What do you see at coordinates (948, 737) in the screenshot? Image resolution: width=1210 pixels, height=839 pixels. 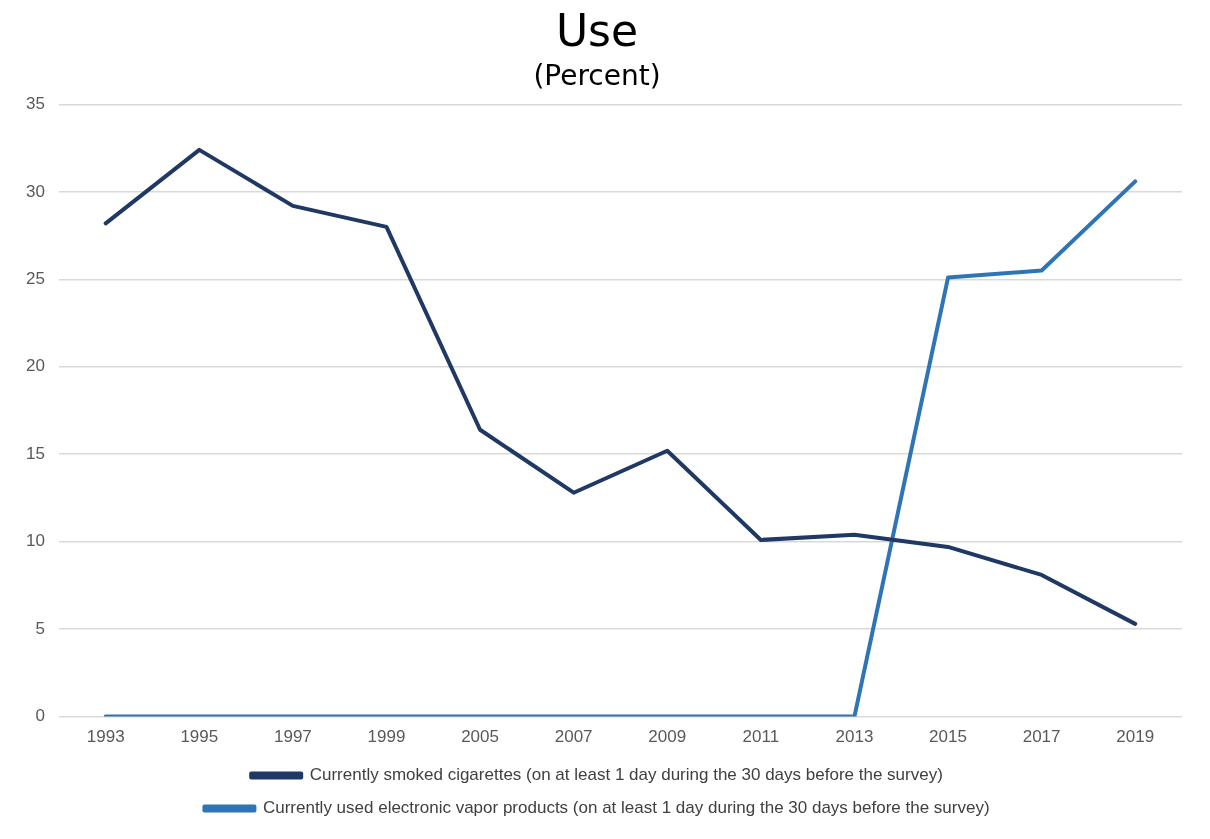 I see `x-tick-label: 2015` at bounding box center [948, 737].